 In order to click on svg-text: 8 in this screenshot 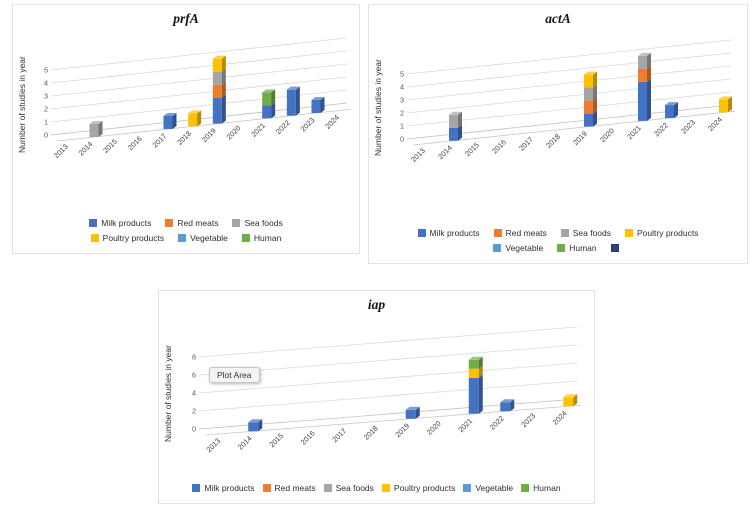, I will do `click(194, 357)`.